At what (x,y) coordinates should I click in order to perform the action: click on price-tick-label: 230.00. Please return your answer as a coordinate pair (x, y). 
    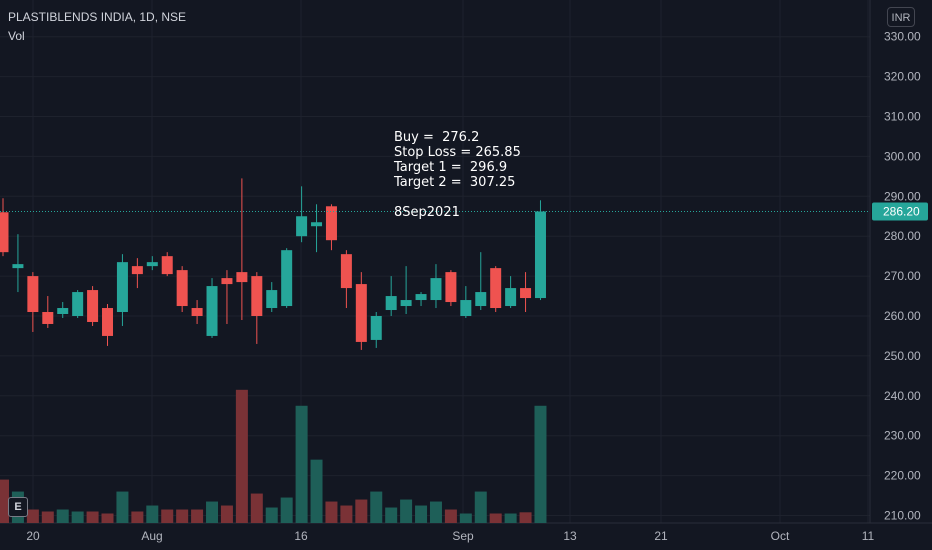
    Looking at the image, I should click on (902, 436).